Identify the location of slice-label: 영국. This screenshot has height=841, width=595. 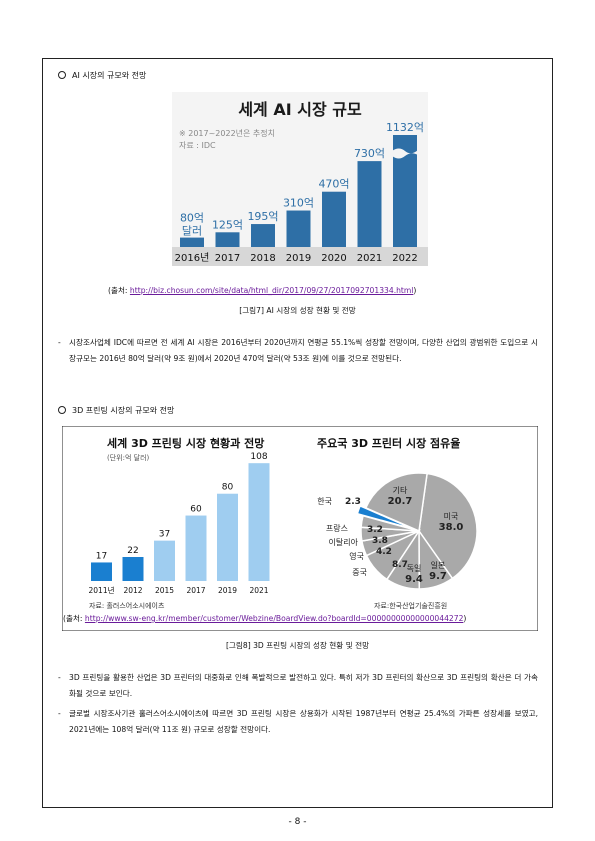
(356, 556).